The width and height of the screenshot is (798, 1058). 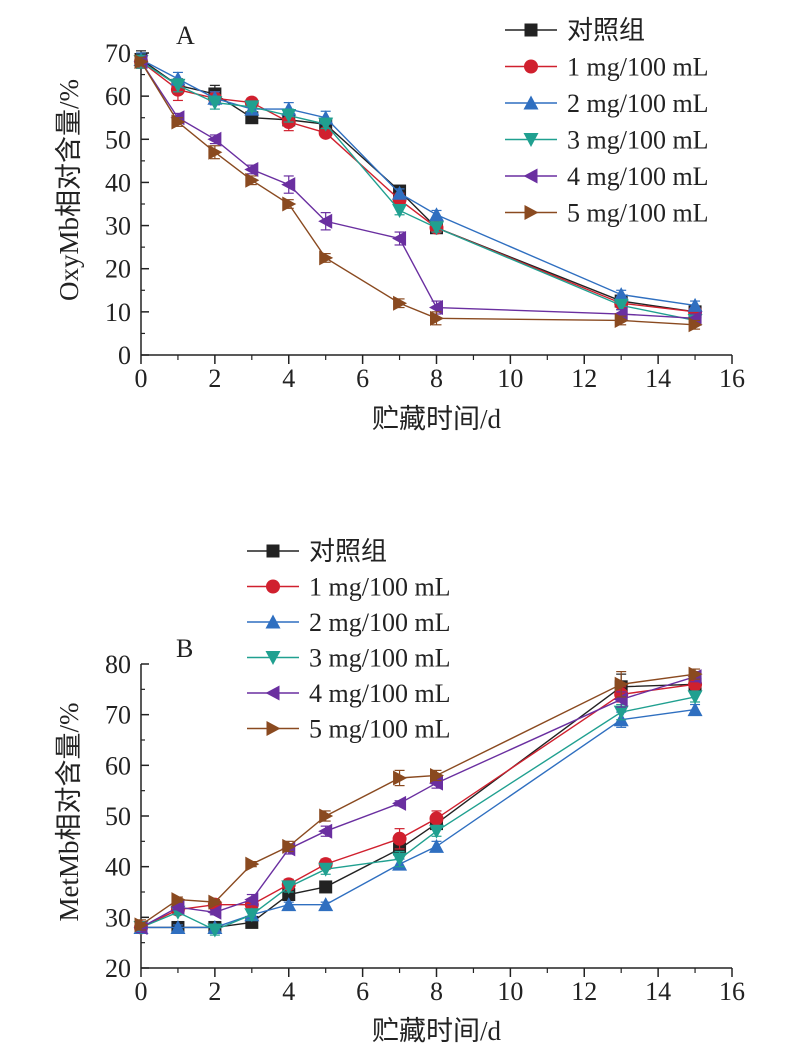 I want to click on panel-a-label: A, so click(x=185, y=35).